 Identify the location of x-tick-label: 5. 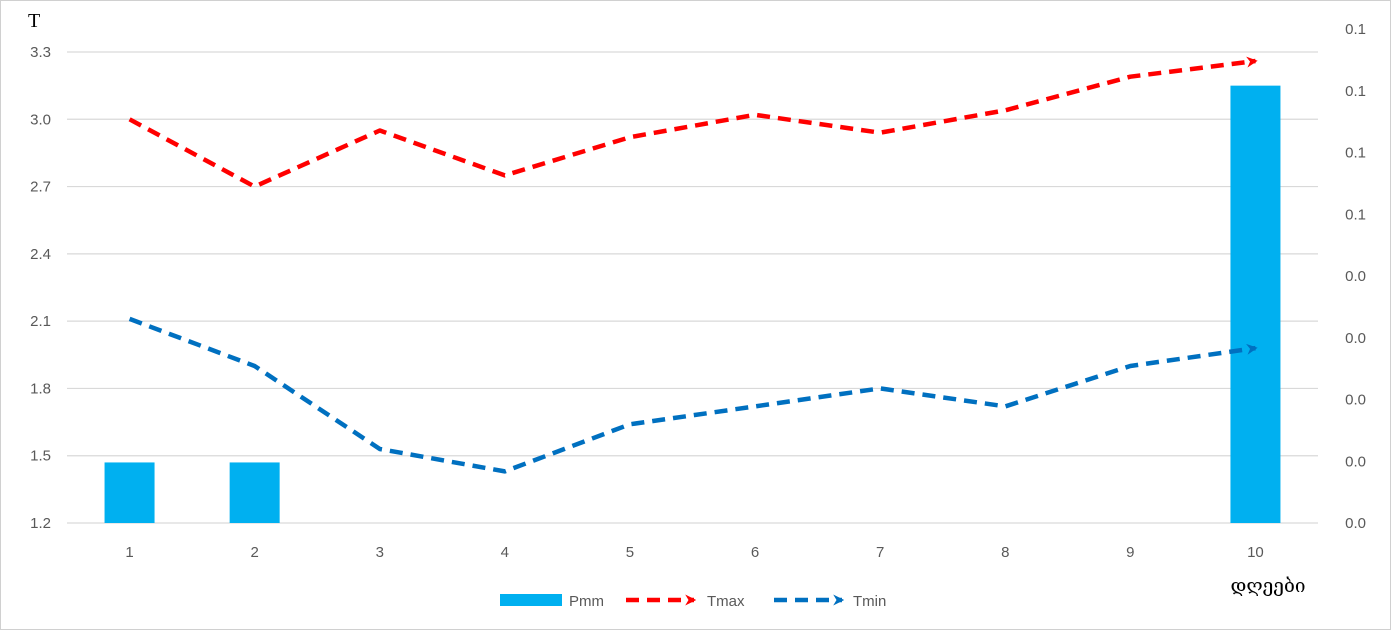
(630, 552).